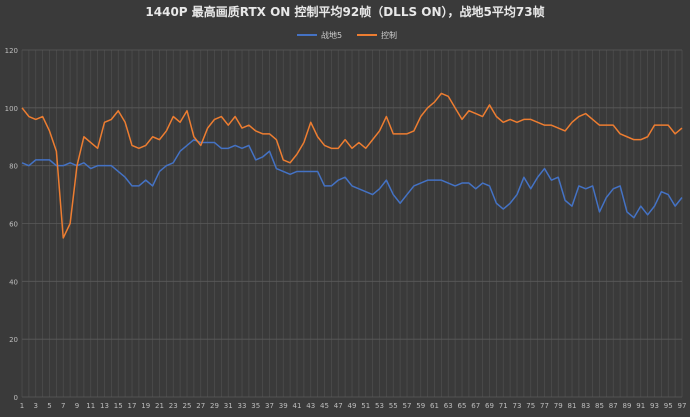 The width and height of the screenshot is (690, 417). I want to click on legend-label: 战地5, so click(331, 35).